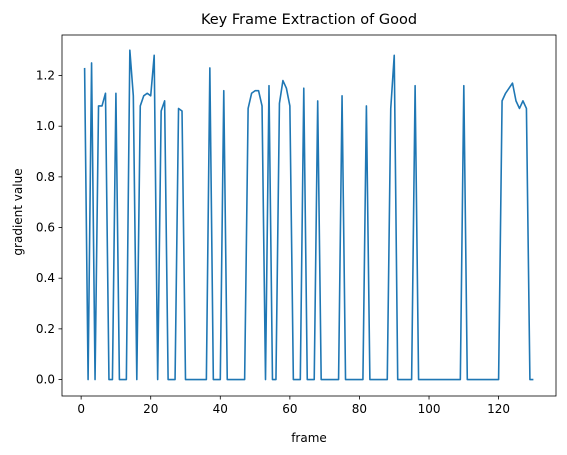 The image size is (567, 455). Describe the element at coordinates (18, 211) in the screenshot. I see `y-axis-label: gradient value` at that location.